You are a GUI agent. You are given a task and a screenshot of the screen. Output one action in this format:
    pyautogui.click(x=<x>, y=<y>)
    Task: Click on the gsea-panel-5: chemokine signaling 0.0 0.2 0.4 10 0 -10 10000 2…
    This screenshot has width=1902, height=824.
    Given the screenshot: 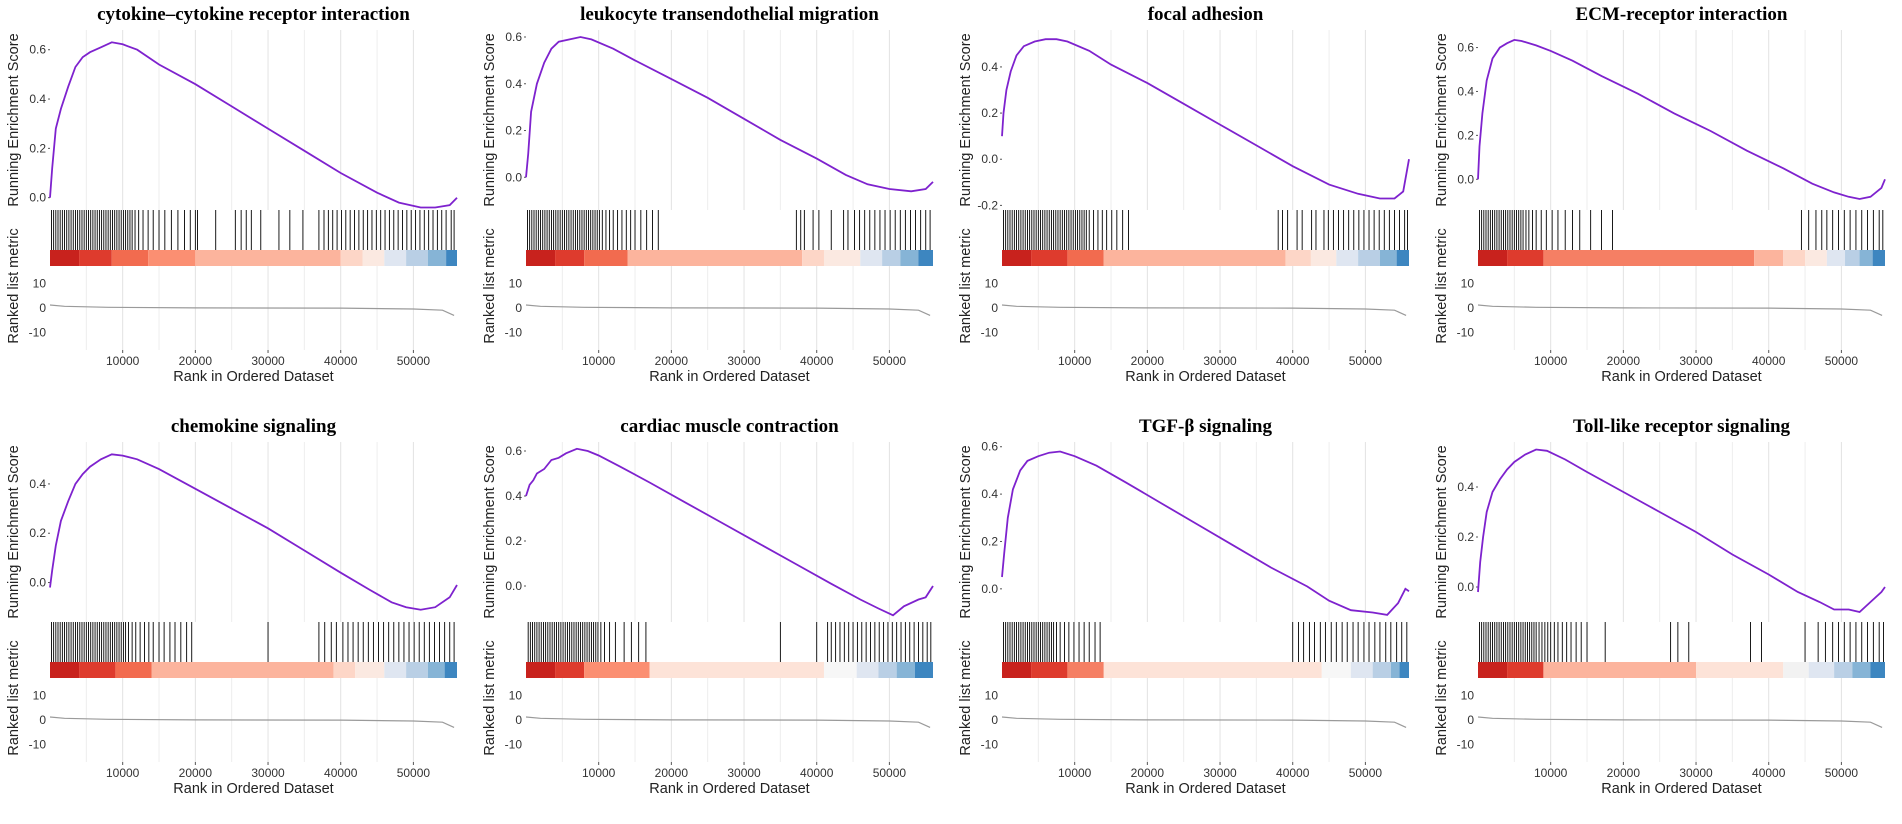 What is the action you would take?
    pyautogui.click(x=232, y=606)
    